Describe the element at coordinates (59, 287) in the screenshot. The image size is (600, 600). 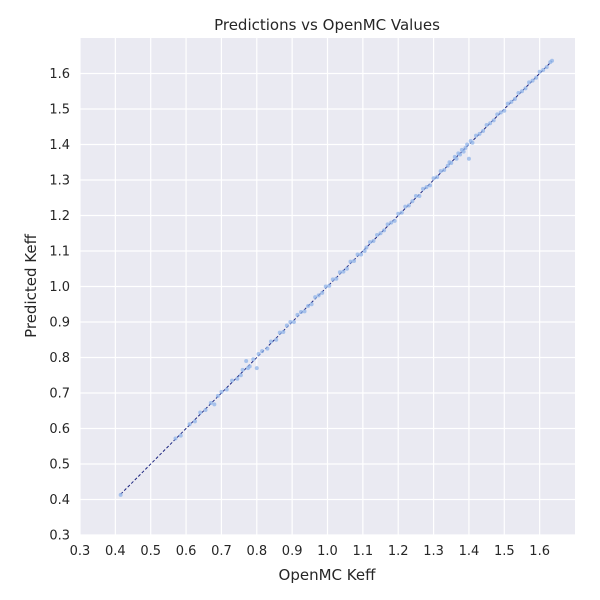
I see `y-tick-label: 1.0` at that location.